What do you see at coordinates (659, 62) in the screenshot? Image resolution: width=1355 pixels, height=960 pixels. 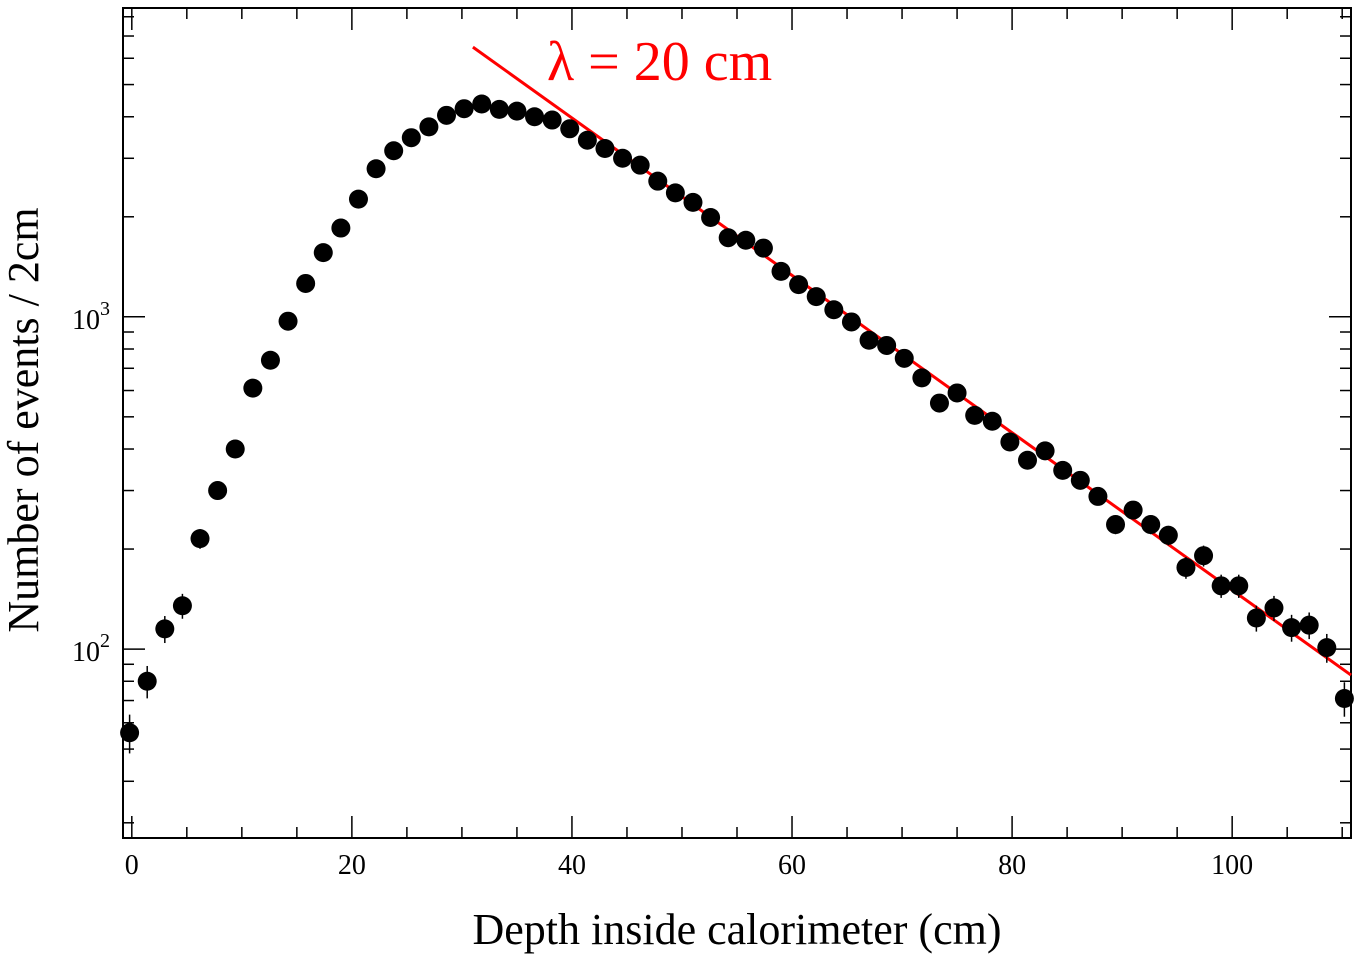 I see `fit-annotation: λ = 20 cm` at bounding box center [659, 62].